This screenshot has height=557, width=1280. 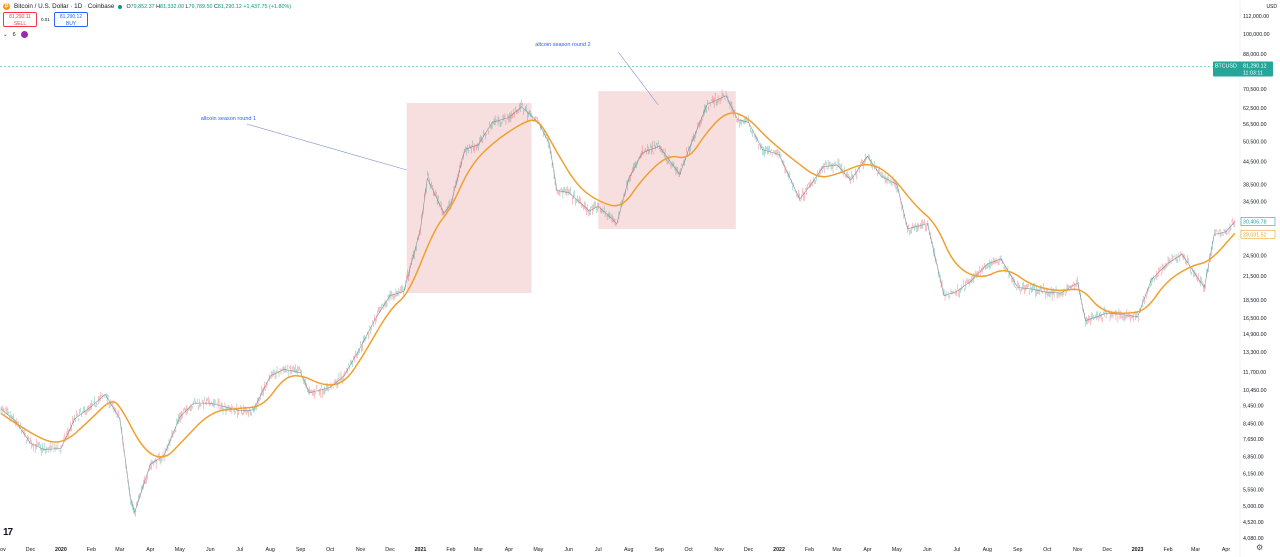 What do you see at coordinates (1253, 440) in the screenshot?
I see `price-tick-label: 7,650.00` at bounding box center [1253, 440].